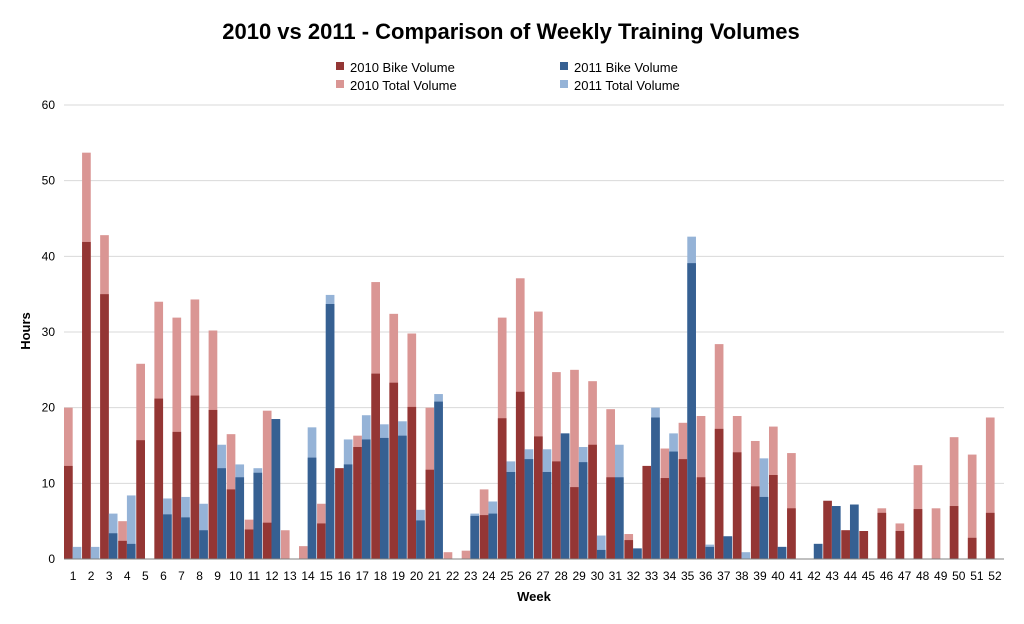 The width and height of the screenshot is (1024, 624). What do you see at coordinates (267, 540) in the screenshot?
I see `bar-week-12-2010-bike` at bounding box center [267, 540].